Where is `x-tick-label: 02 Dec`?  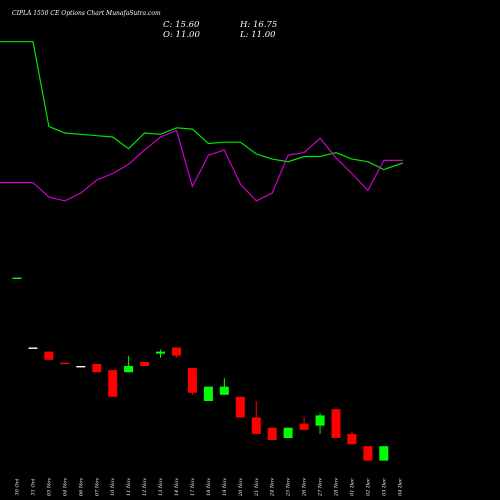
x-tick-label: 02 Dec is located at coordinates (368, 487).